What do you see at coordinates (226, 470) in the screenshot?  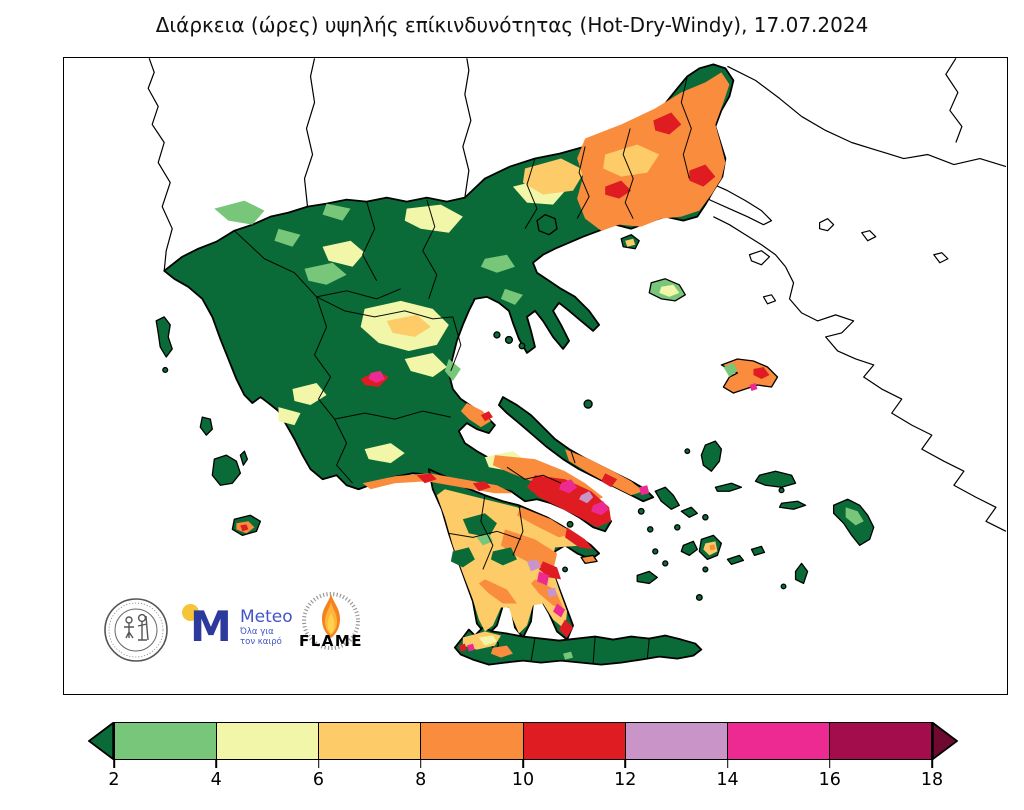 I see `kefalonia-island` at bounding box center [226, 470].